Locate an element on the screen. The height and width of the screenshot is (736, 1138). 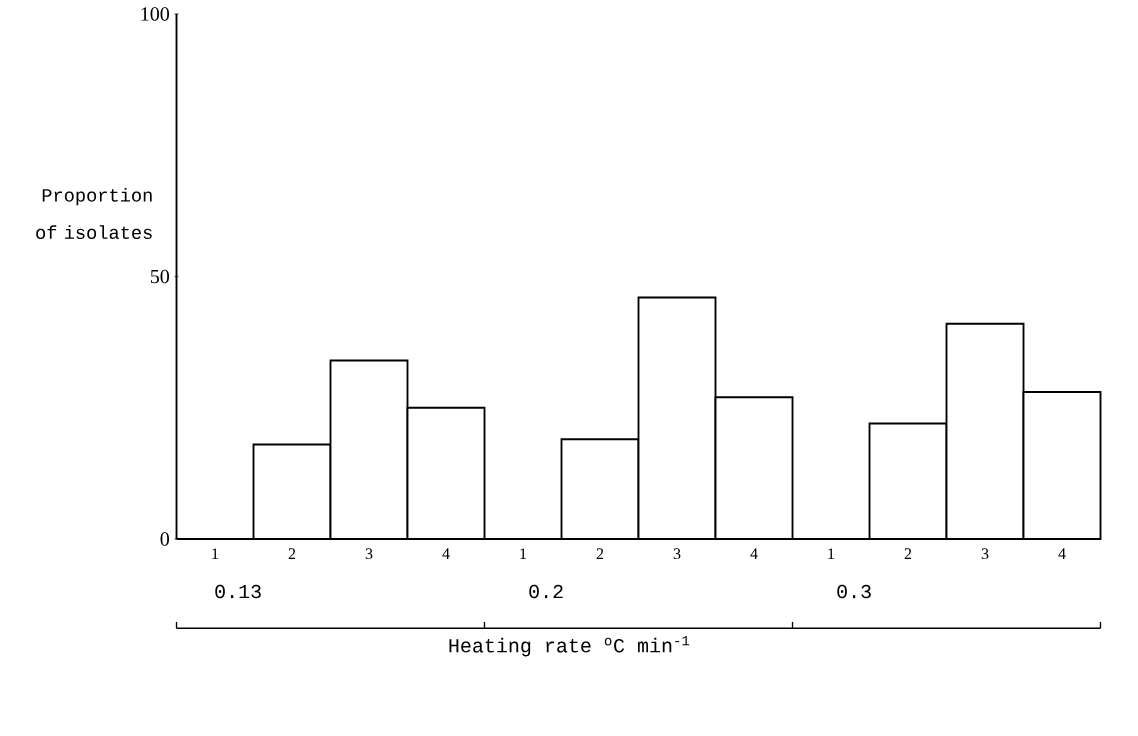
text: 0.13 is located at coordinates (238, 591).